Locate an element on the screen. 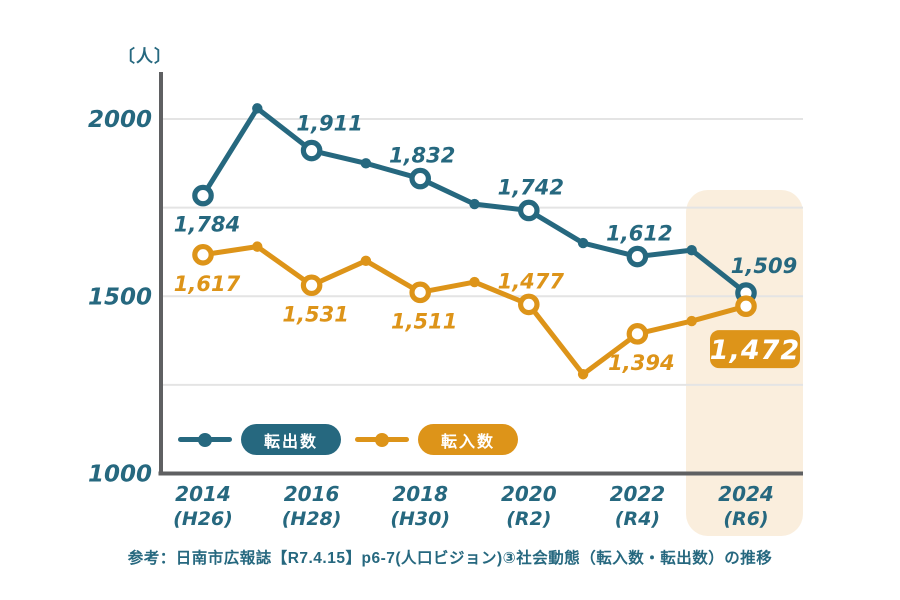 This screenshot has width=900, height=600. movein-2024-value-badge is located at coordinates (755, 349).